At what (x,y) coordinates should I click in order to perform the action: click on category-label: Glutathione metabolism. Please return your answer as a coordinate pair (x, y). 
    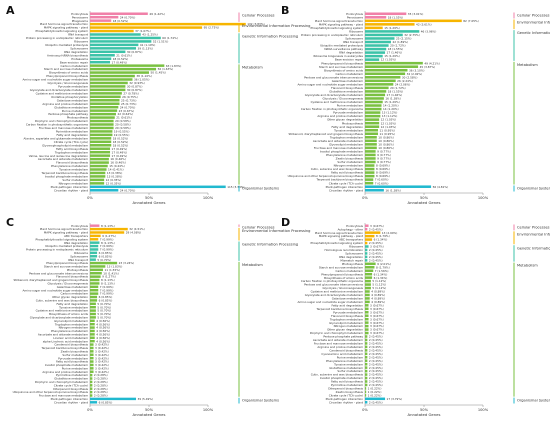
    Looking at the image, I should click on (71, 107).